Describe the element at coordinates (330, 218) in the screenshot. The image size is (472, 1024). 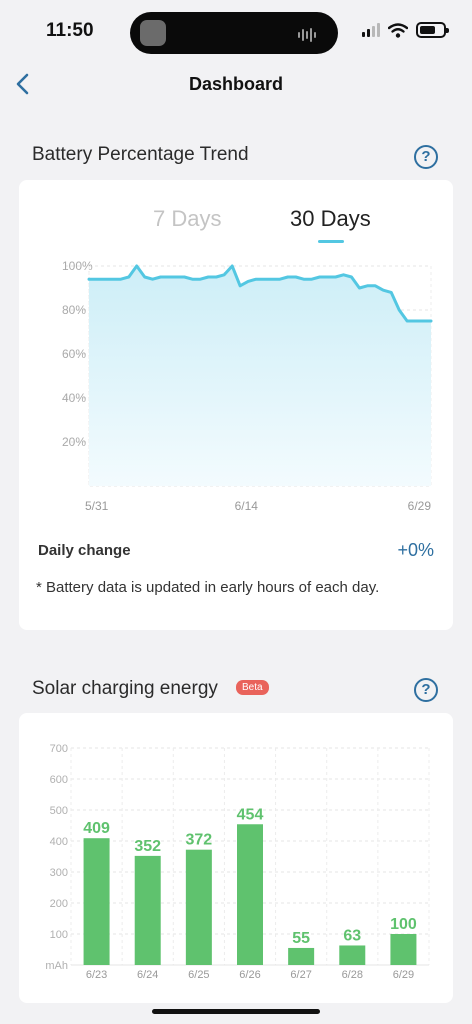
I see `tab-30-days: 30 Days` at that location.